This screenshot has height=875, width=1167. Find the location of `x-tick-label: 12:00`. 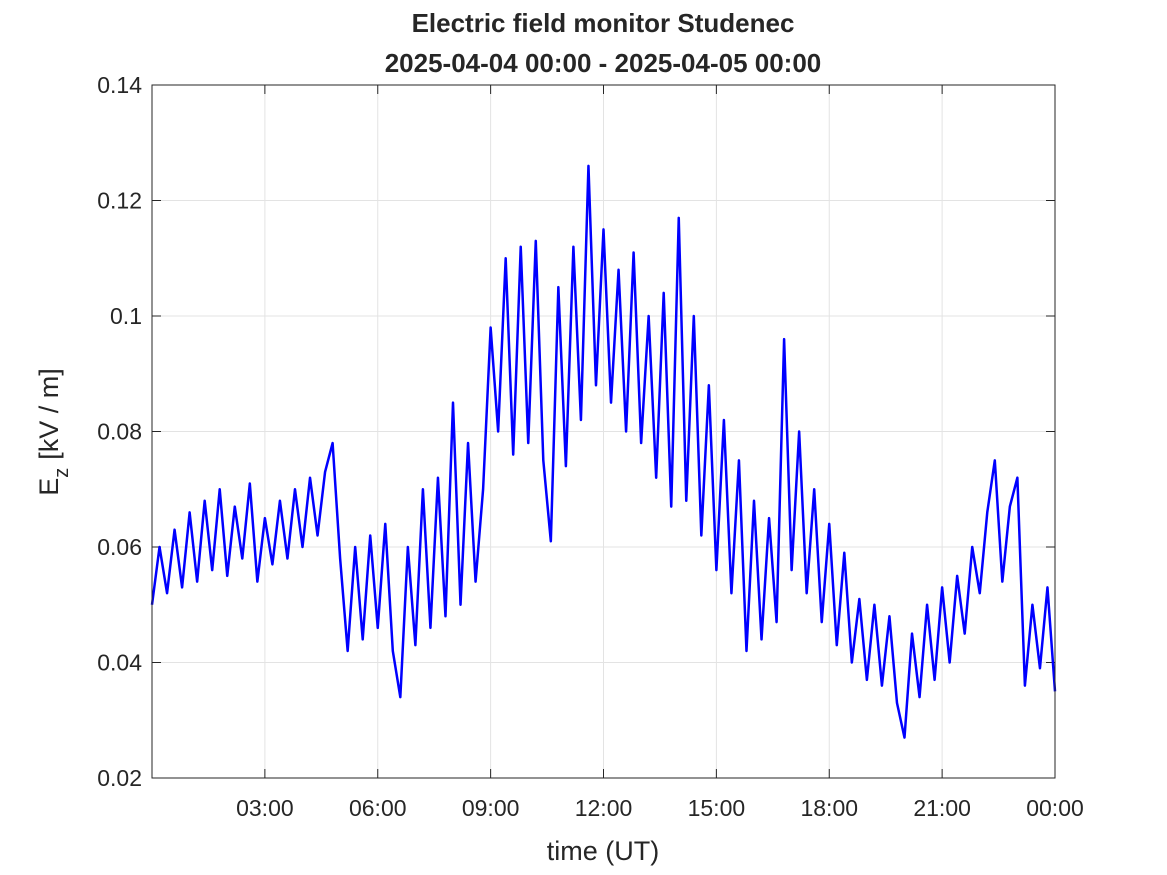

x-tick-label: 12:00 is located at coordinates (604, 808).